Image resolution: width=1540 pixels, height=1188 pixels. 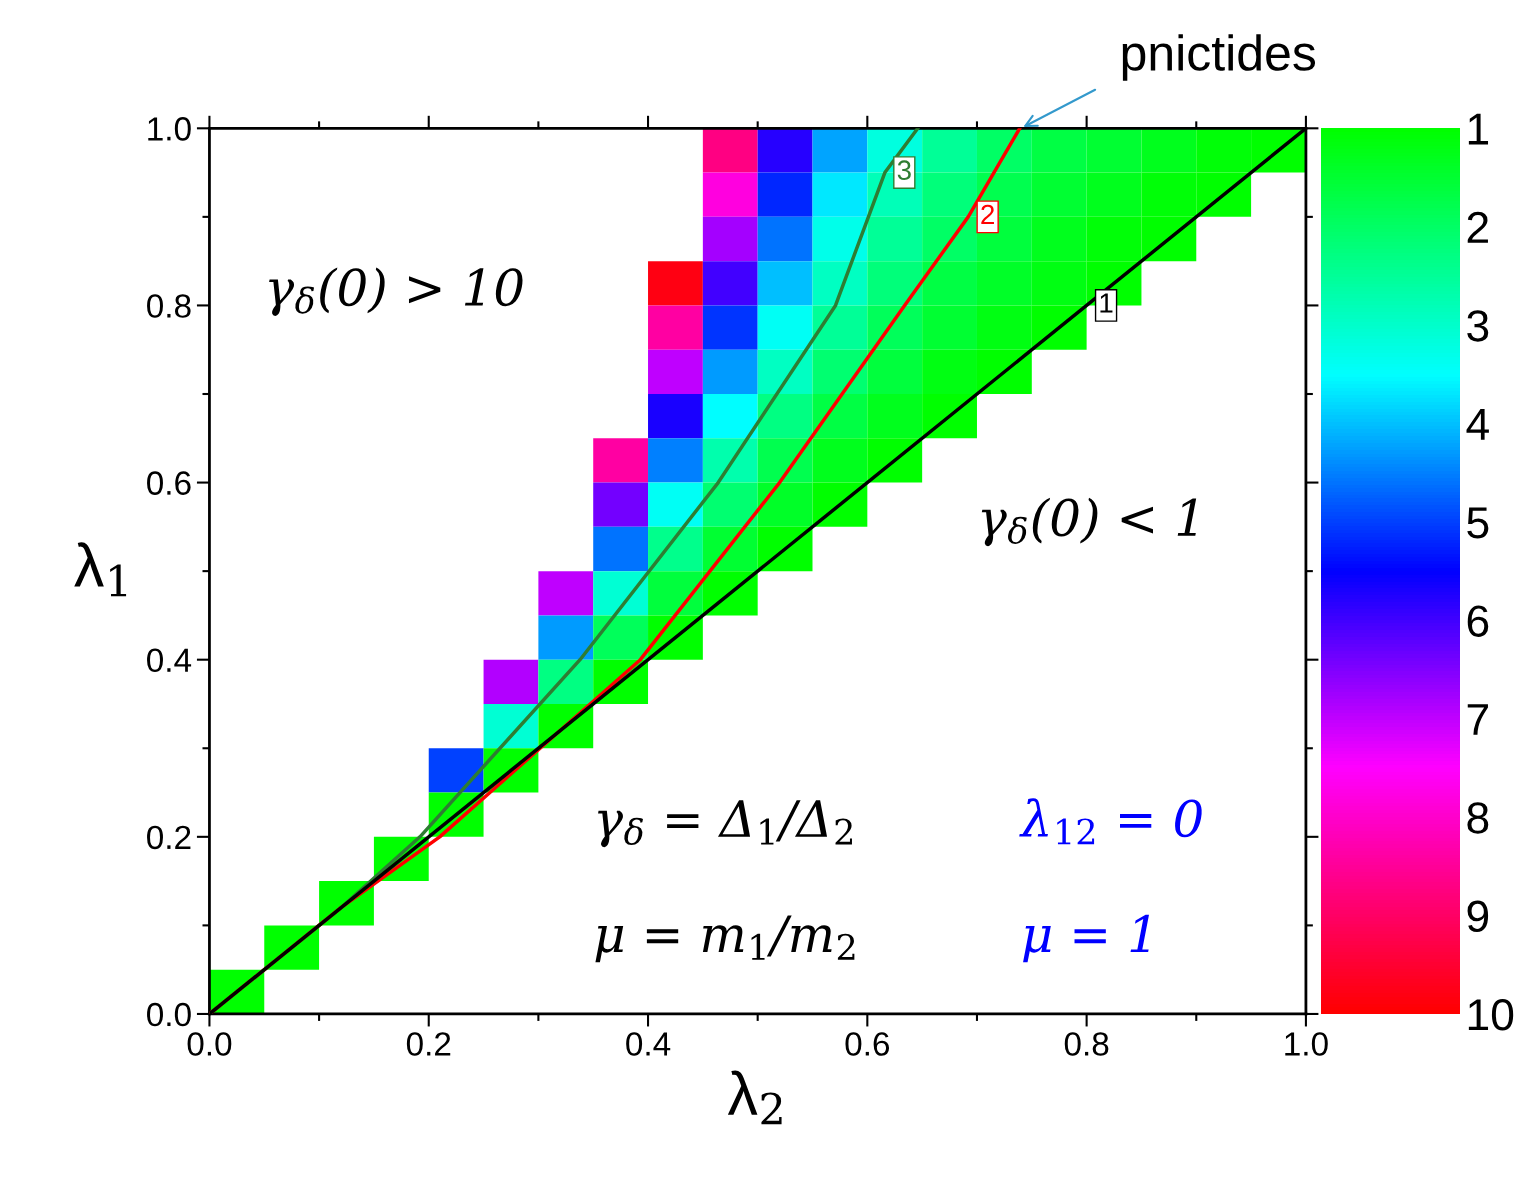 I want to click on x-tick-label: 1.0, so click(x=1306, y=1044).